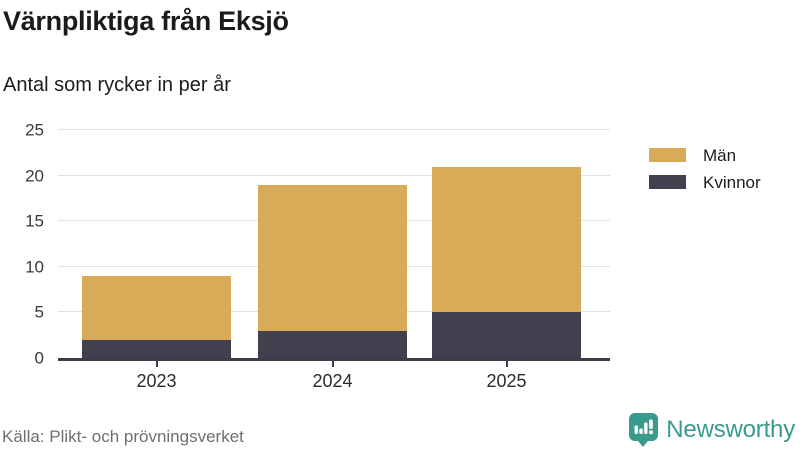 This screenshot has height=450, width=800. Describe the element at coordinates (22, 244) in the screenshot. I see `y-axis-labels: 0 5 10 15 20 25` at that location.